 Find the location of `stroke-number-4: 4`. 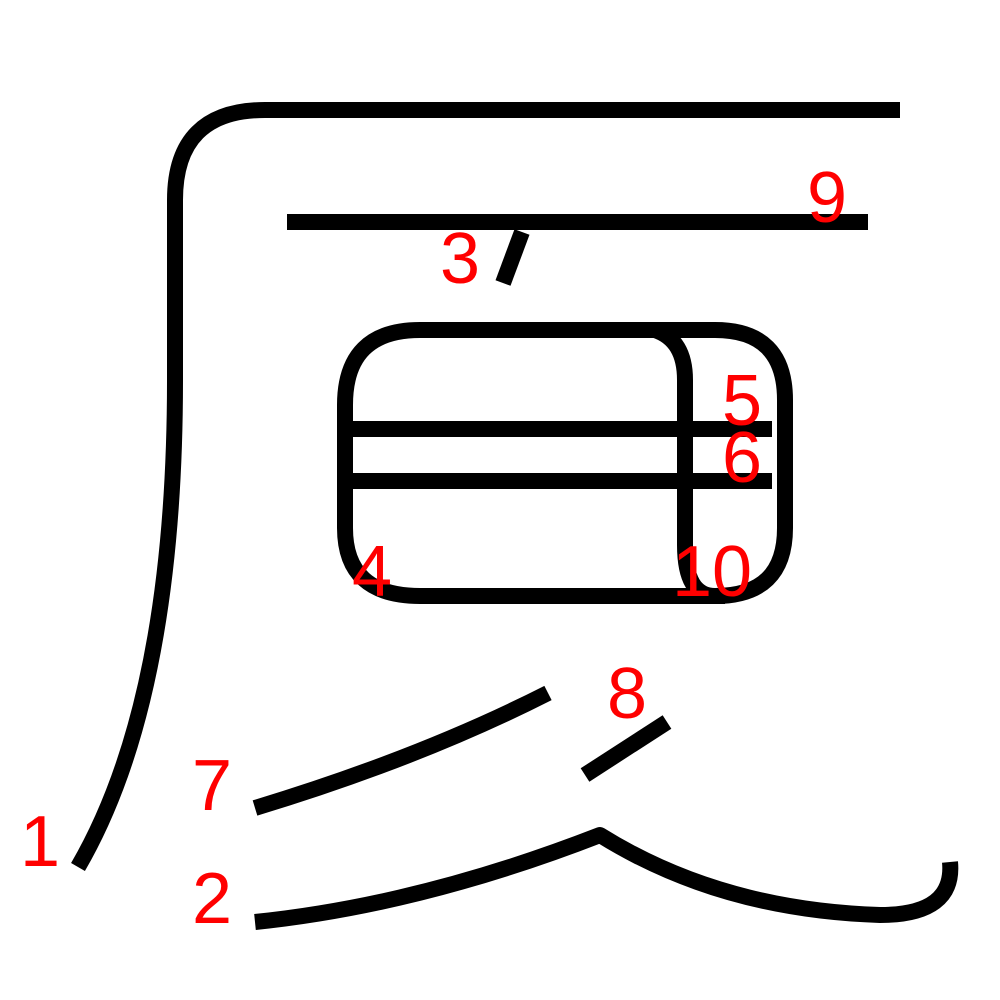

stroke-number-4: 4 is located at coordinates (372, 572).